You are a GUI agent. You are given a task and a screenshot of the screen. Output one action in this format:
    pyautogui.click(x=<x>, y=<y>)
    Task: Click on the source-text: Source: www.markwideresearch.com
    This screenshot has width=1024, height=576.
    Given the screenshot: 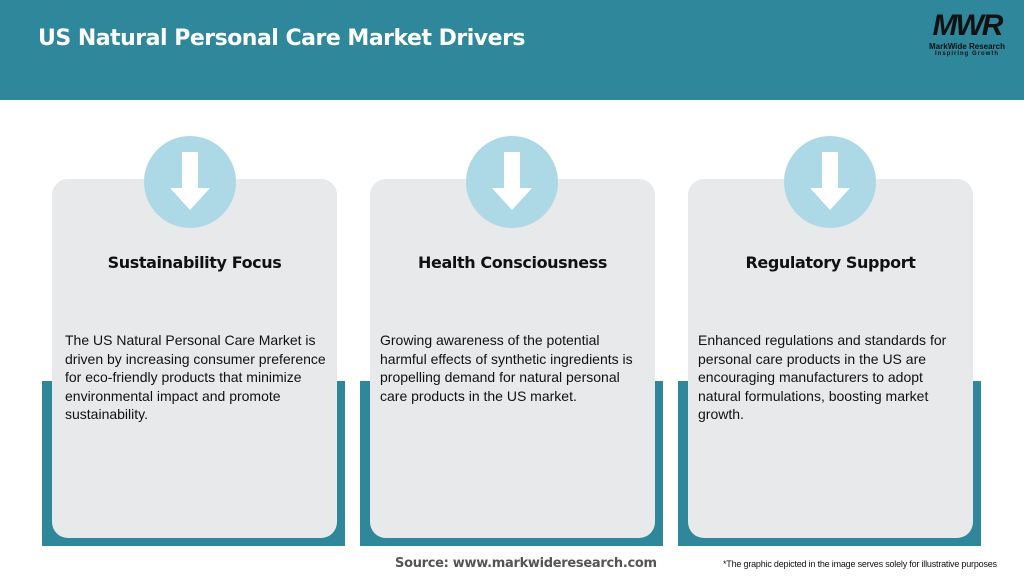 What is the action you would take?
    pyautogui.click(x=526, y=563)
    